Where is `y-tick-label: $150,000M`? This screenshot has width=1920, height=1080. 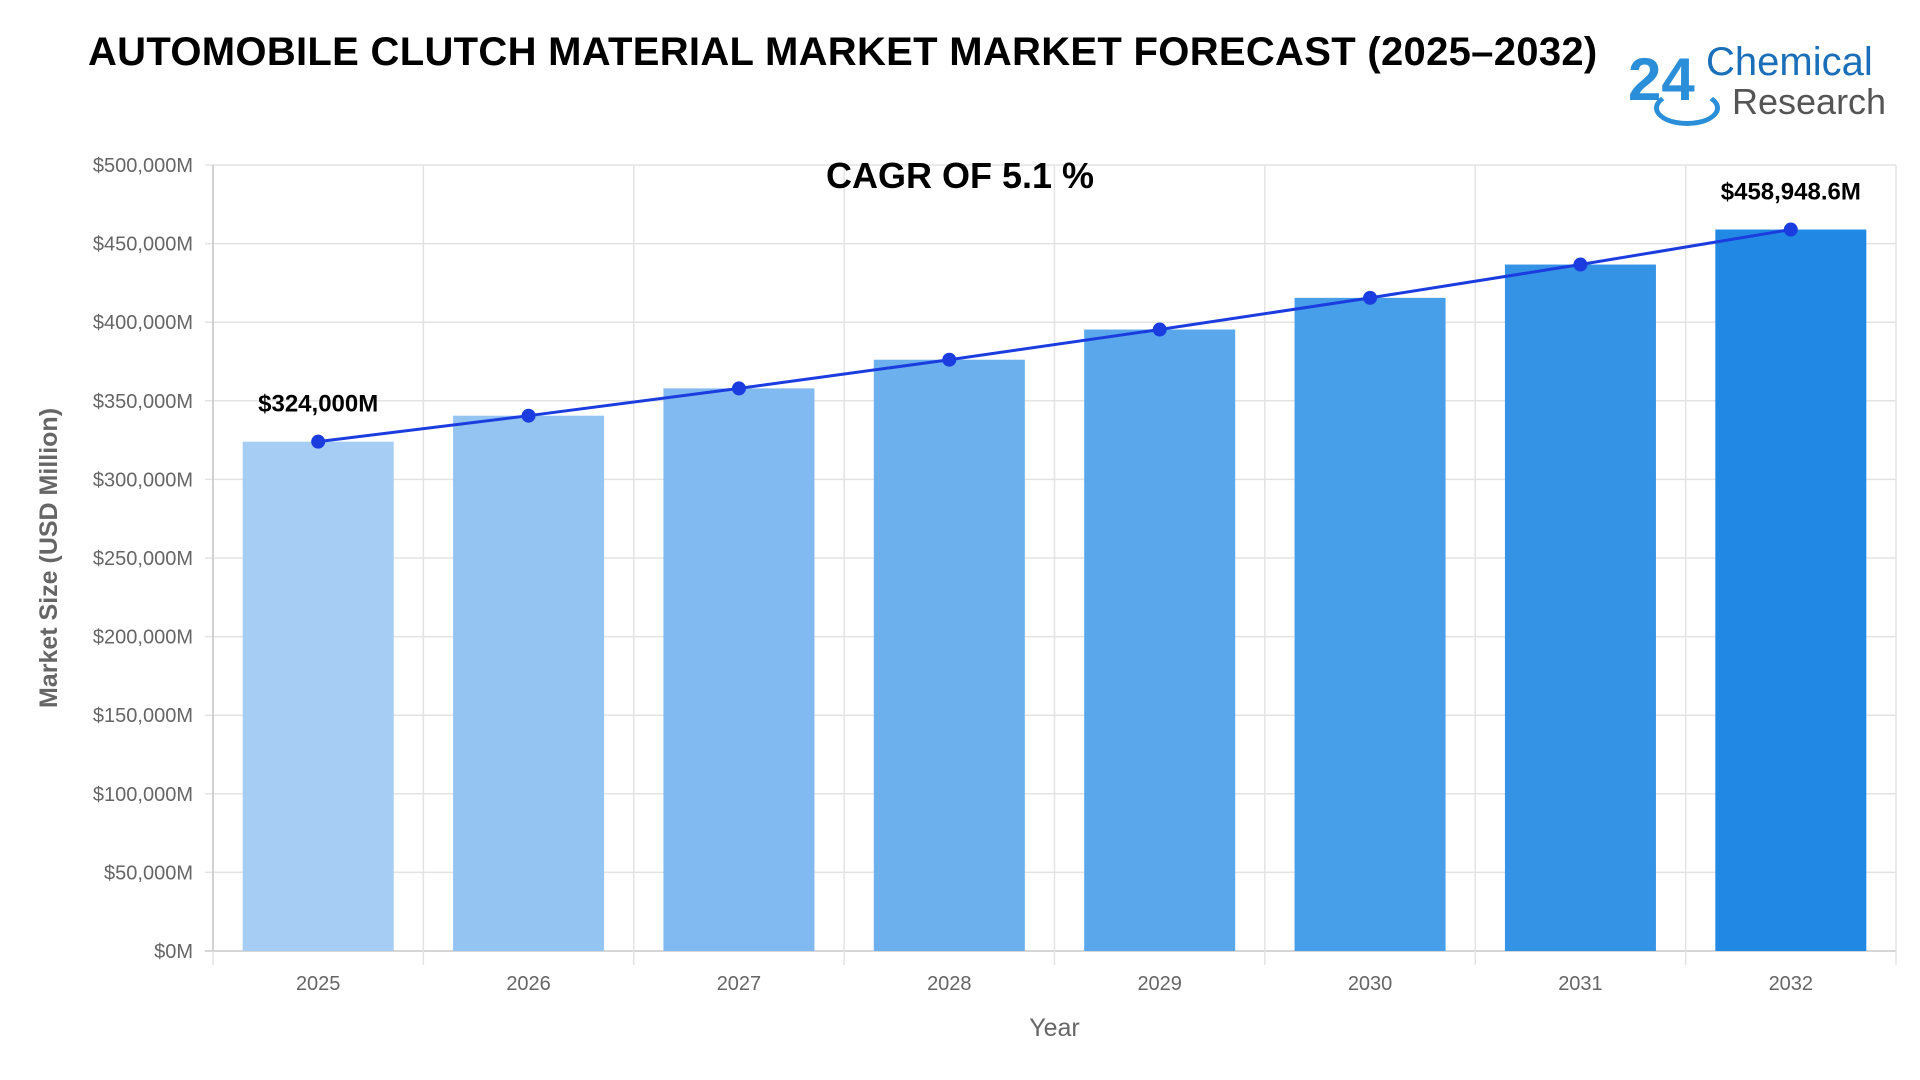
y-tick-label: $150,000M is located at coordinates (143, 716).